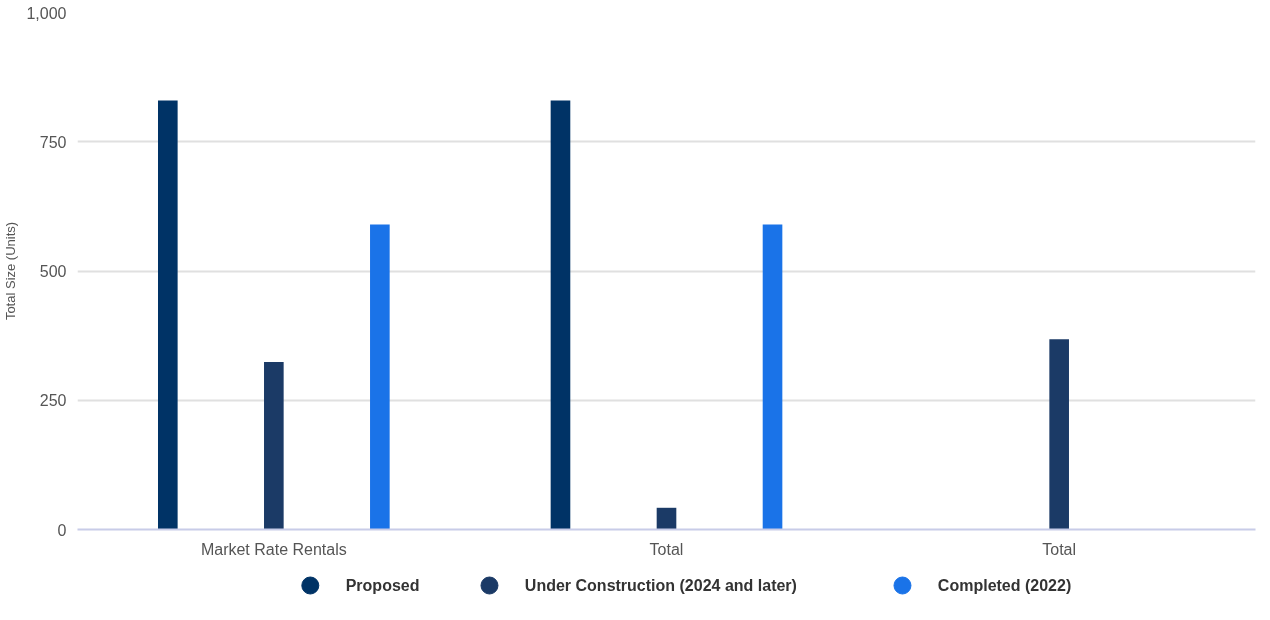 This screenshot has width=1270, height=620. What do you see at coordinates (53, 142) in the screenshot?
I see `y-tick-label: 750` at bounding box center [53, 142].